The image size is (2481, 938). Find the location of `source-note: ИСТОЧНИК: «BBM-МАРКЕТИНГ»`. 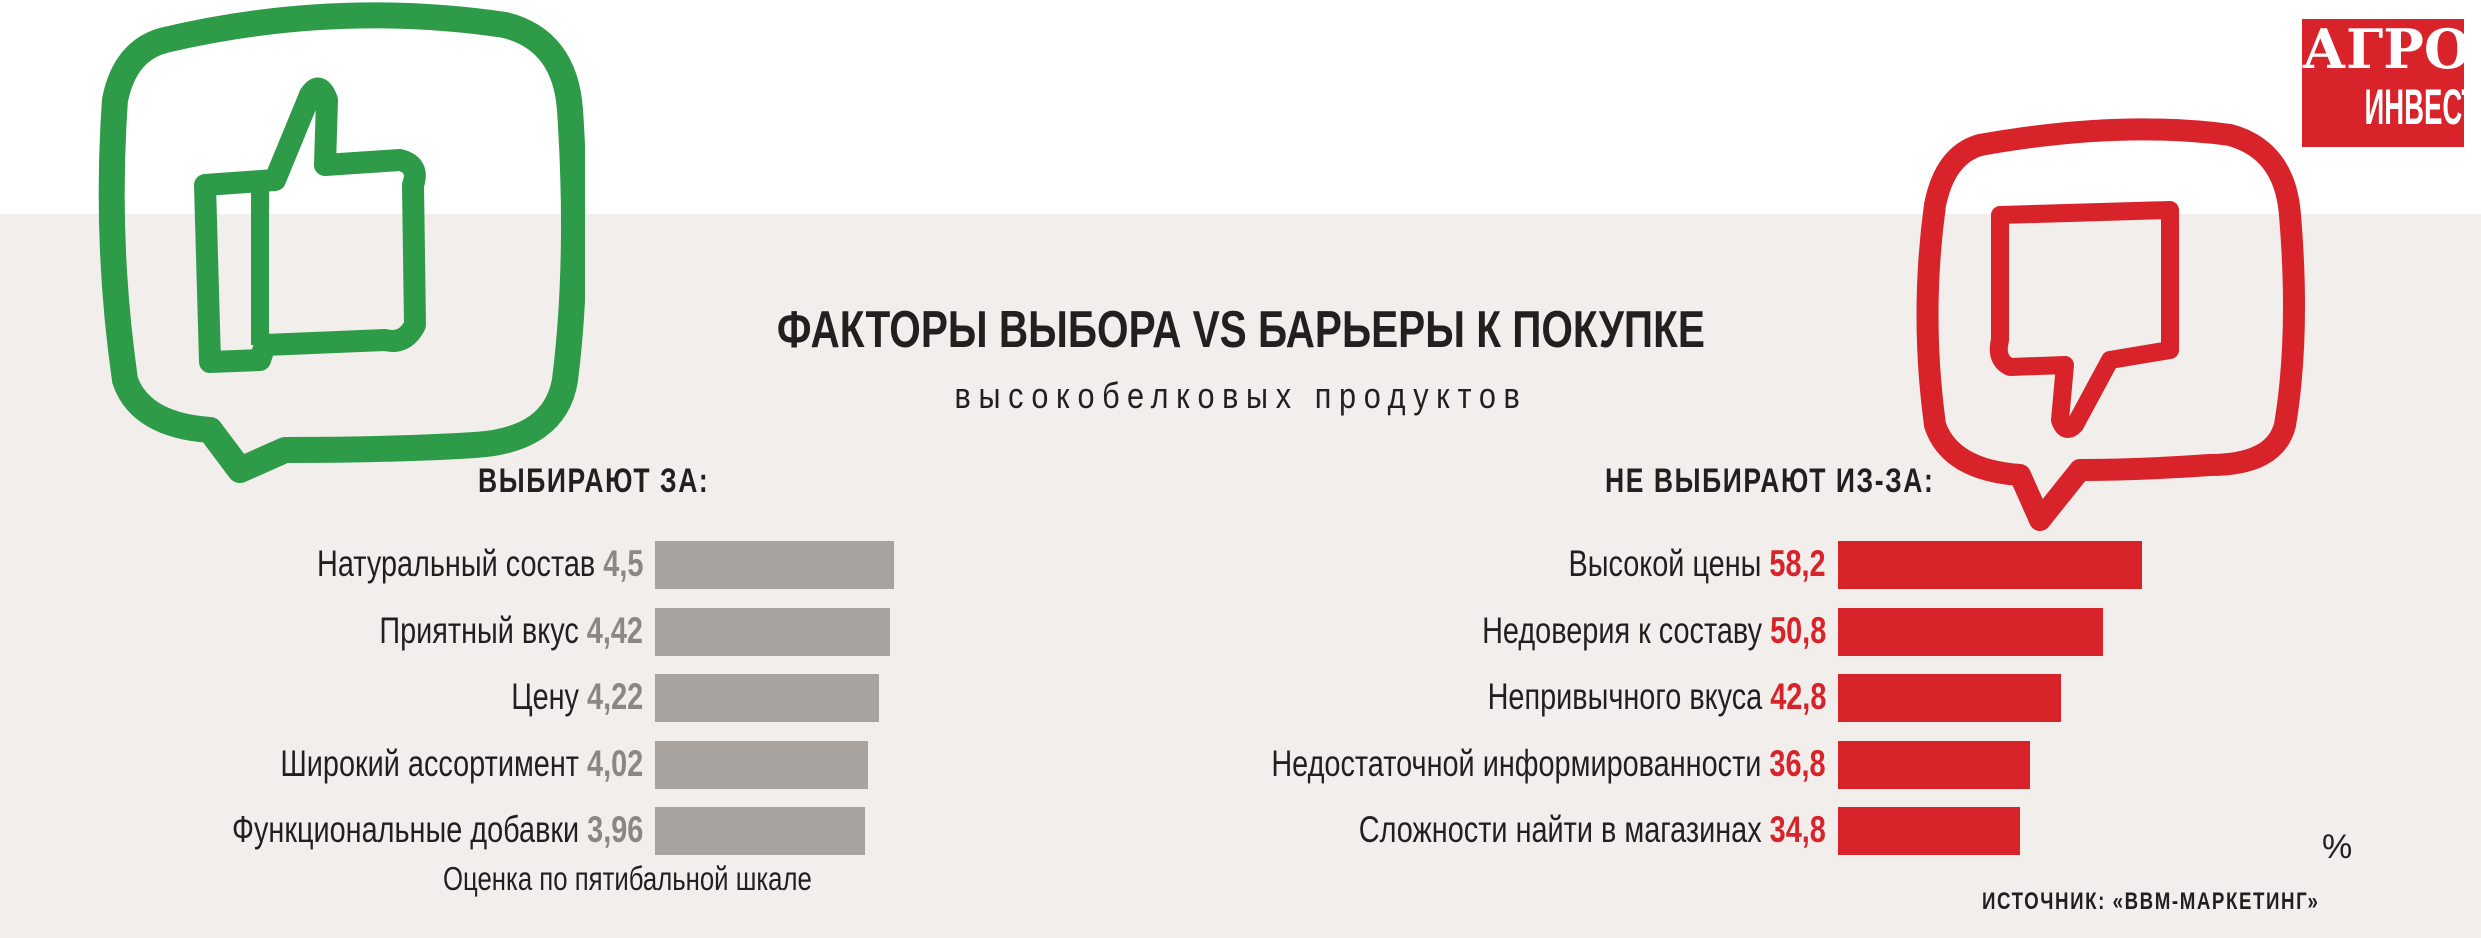

source-note: ИСТОЧНИК: «BBM-МАРКЕТИНГ» is located at coordinates (2198, 902).